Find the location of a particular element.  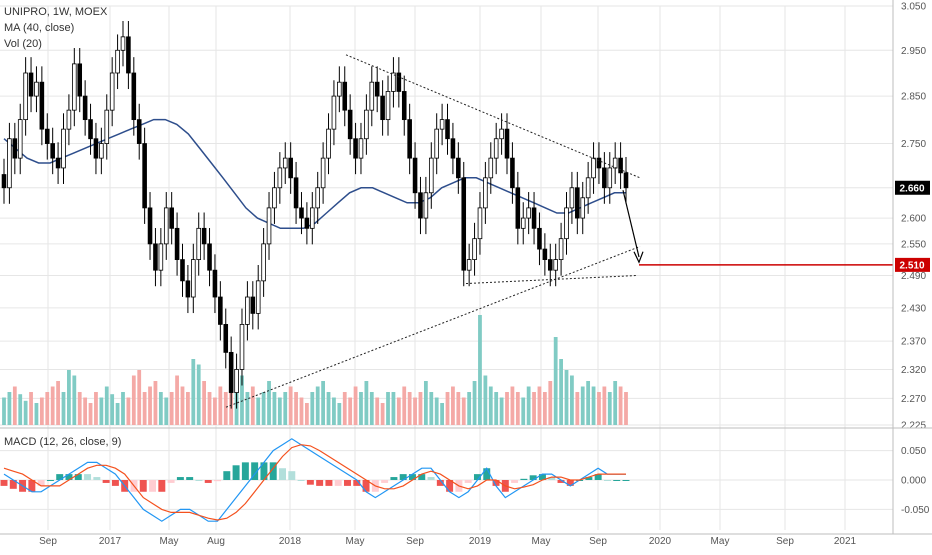

time-tick-label: Sep is located at coordinates (48, 541).